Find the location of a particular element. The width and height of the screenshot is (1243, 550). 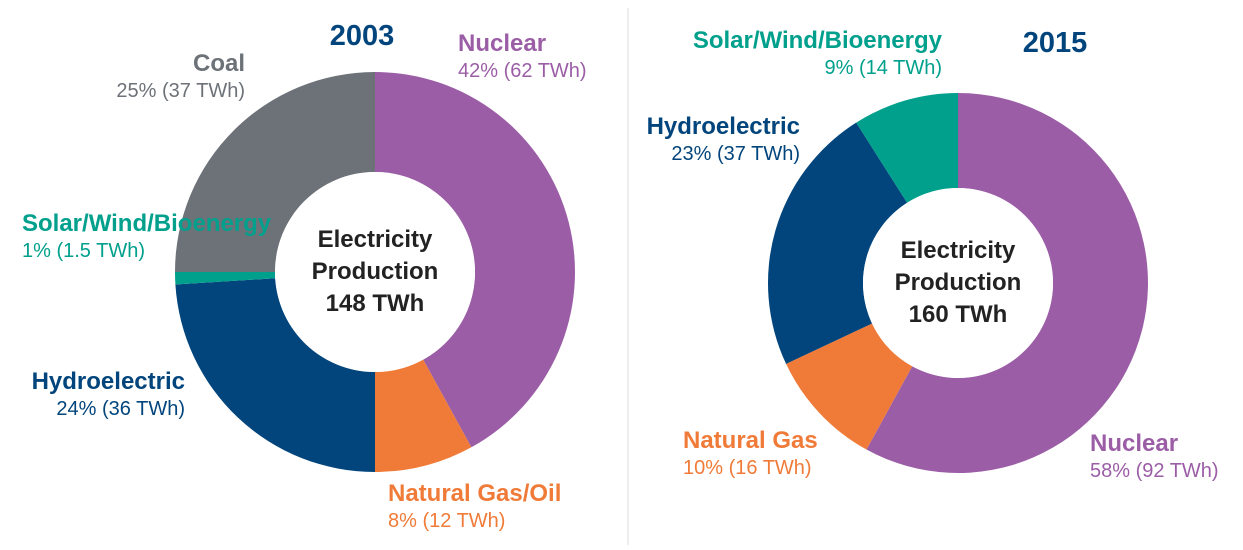

segment-value: 1% (1.5 TWh) is located at coordinates (83, 251).